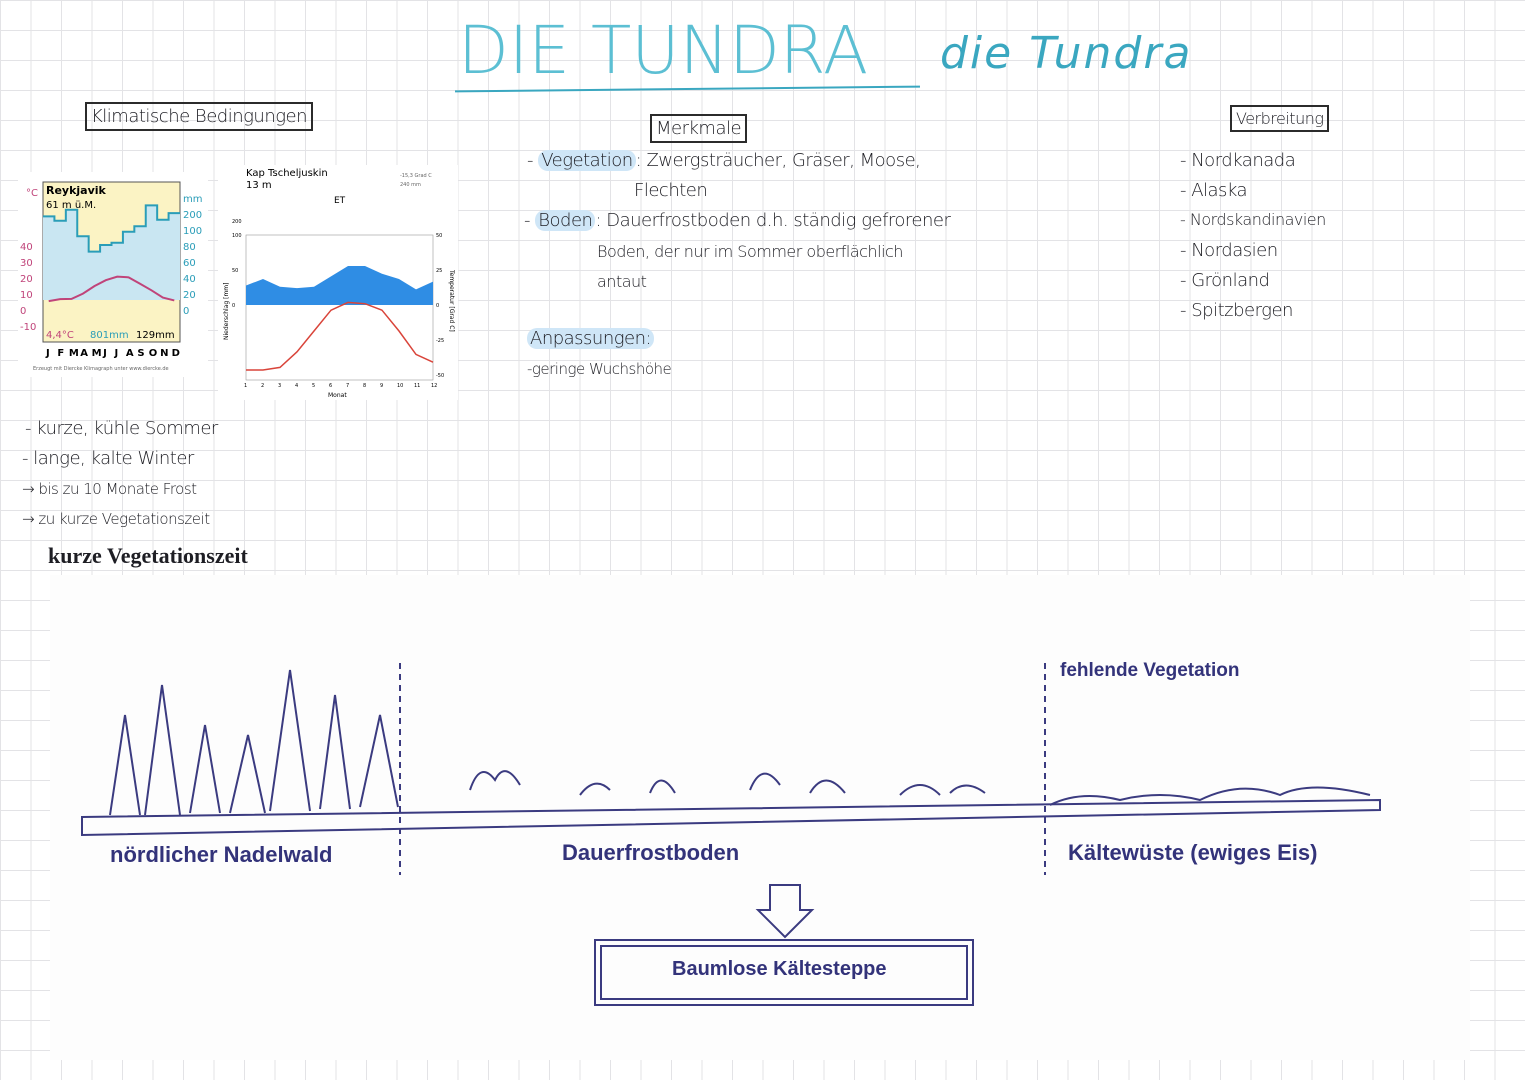  I want to click on distribution-item: - Nordasien, so click(1229, 250).